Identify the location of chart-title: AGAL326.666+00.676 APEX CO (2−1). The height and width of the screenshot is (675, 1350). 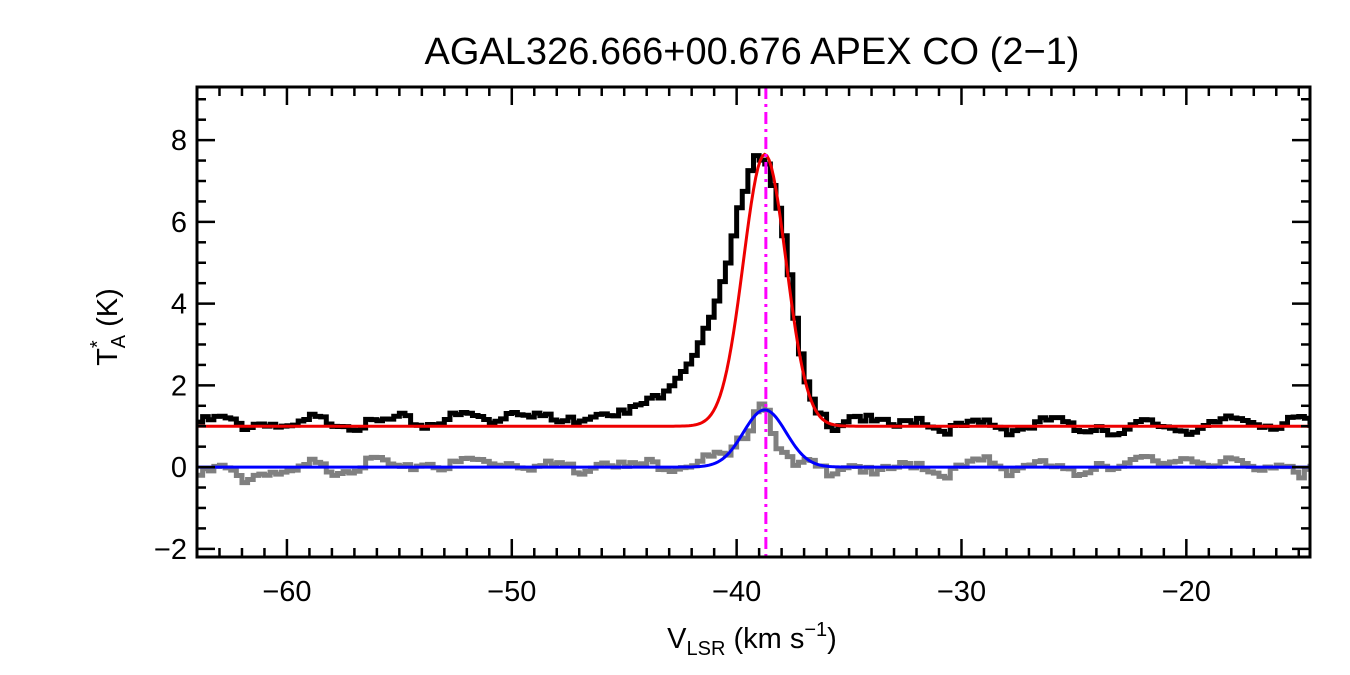
(752, 52).